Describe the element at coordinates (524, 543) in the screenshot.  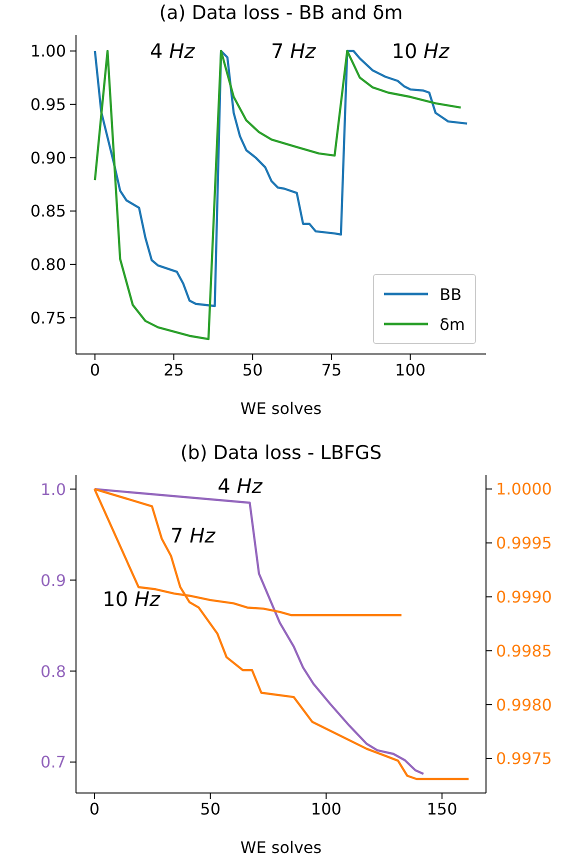
I see `y2-tick-label: 0.9995` at that location.